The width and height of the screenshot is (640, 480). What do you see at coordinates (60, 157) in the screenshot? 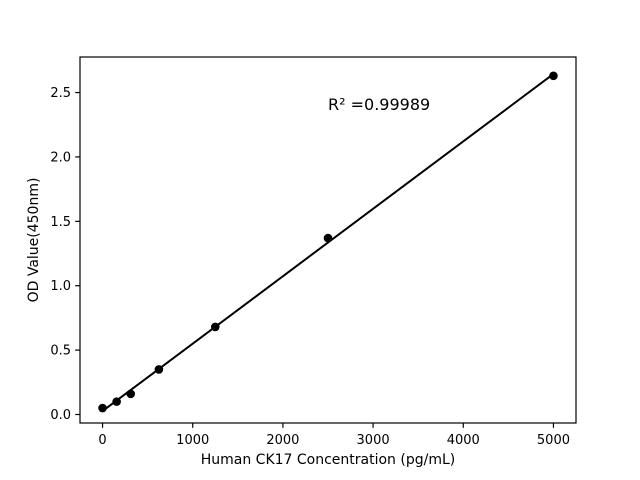
I see `y-tick-label: 2.0` at bounding box center [60, 157].